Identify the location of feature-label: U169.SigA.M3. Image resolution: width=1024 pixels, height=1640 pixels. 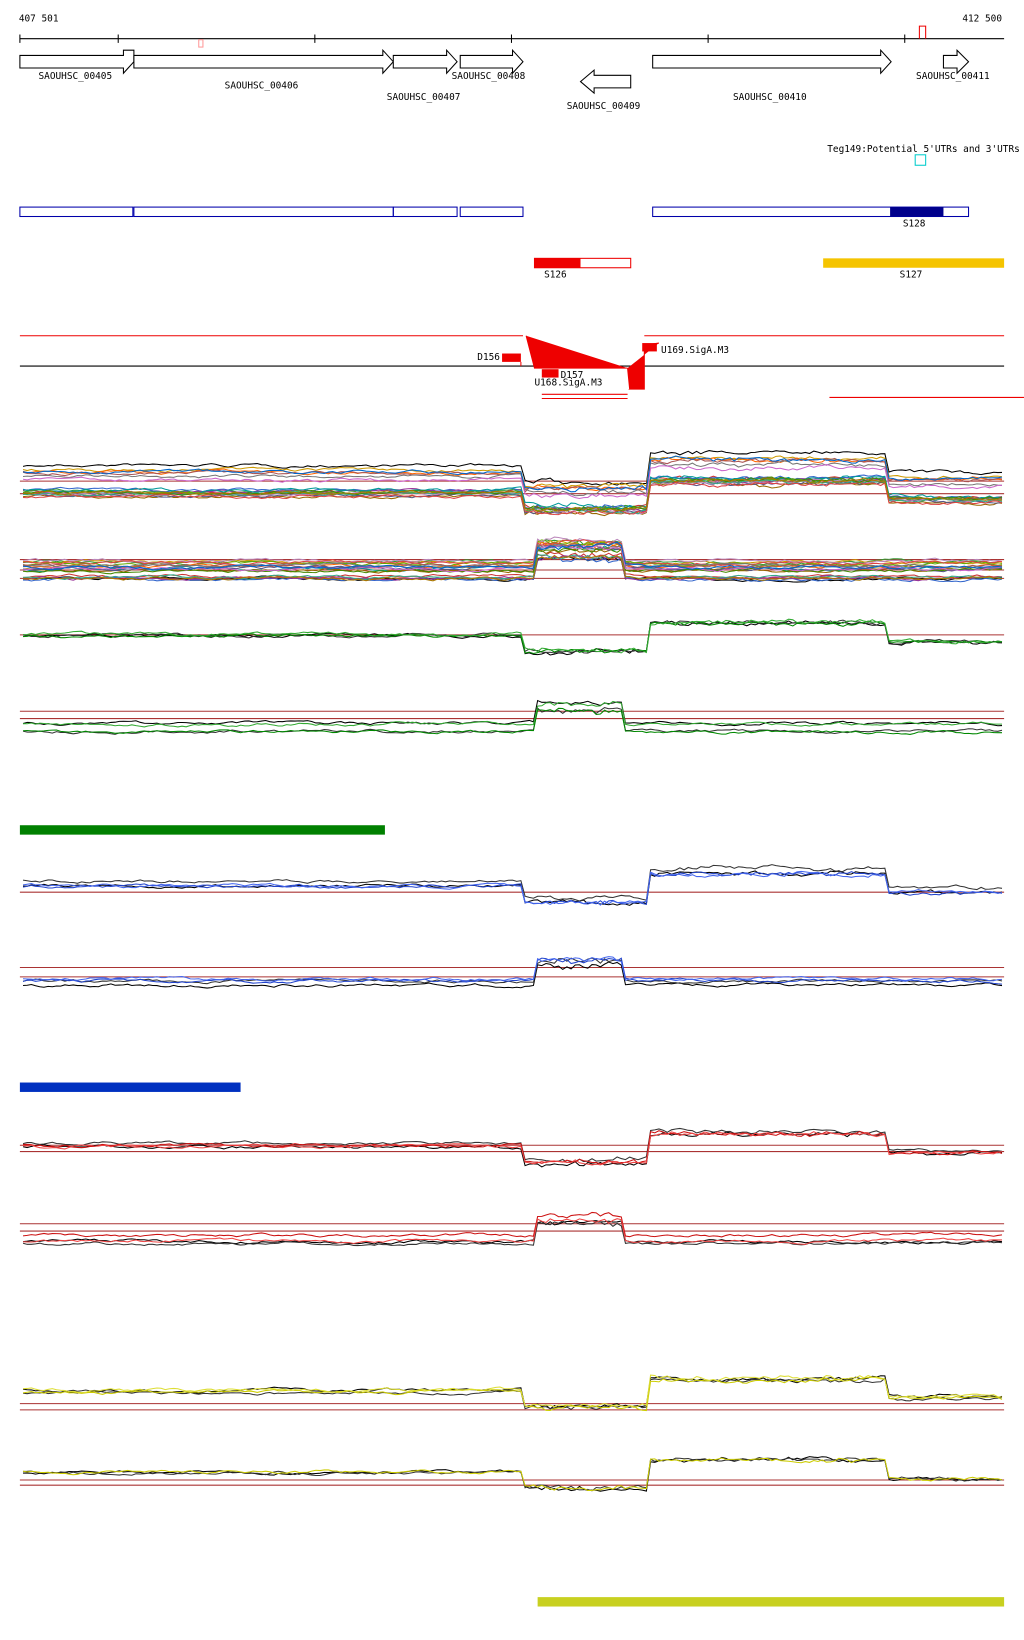
(695, 350).